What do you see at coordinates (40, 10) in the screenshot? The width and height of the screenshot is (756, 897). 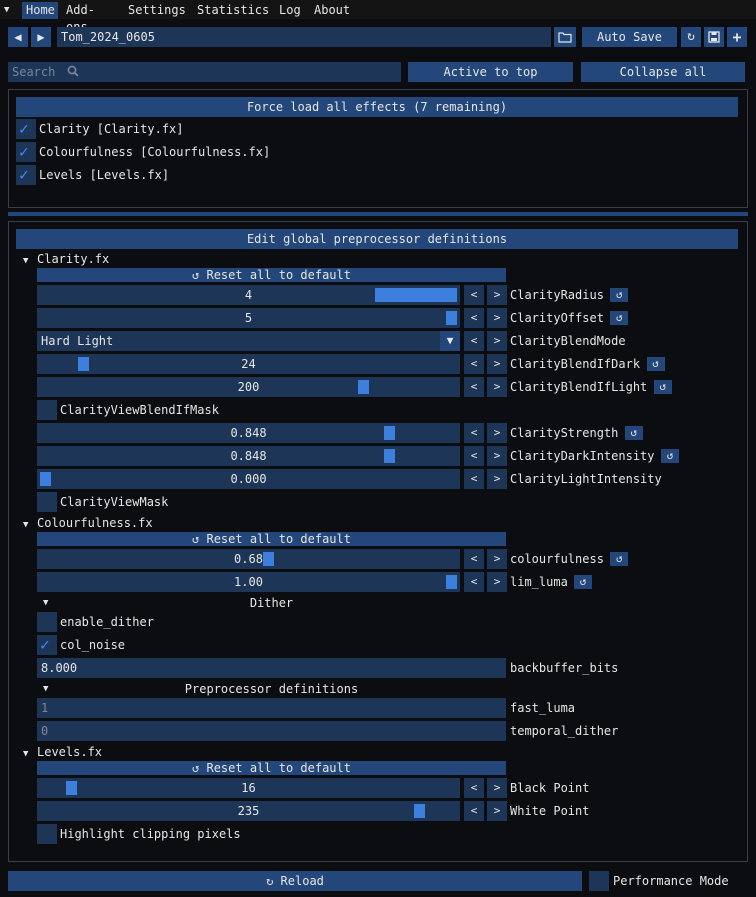 I see `menu-home: Home` at bounding box center [40, 10].